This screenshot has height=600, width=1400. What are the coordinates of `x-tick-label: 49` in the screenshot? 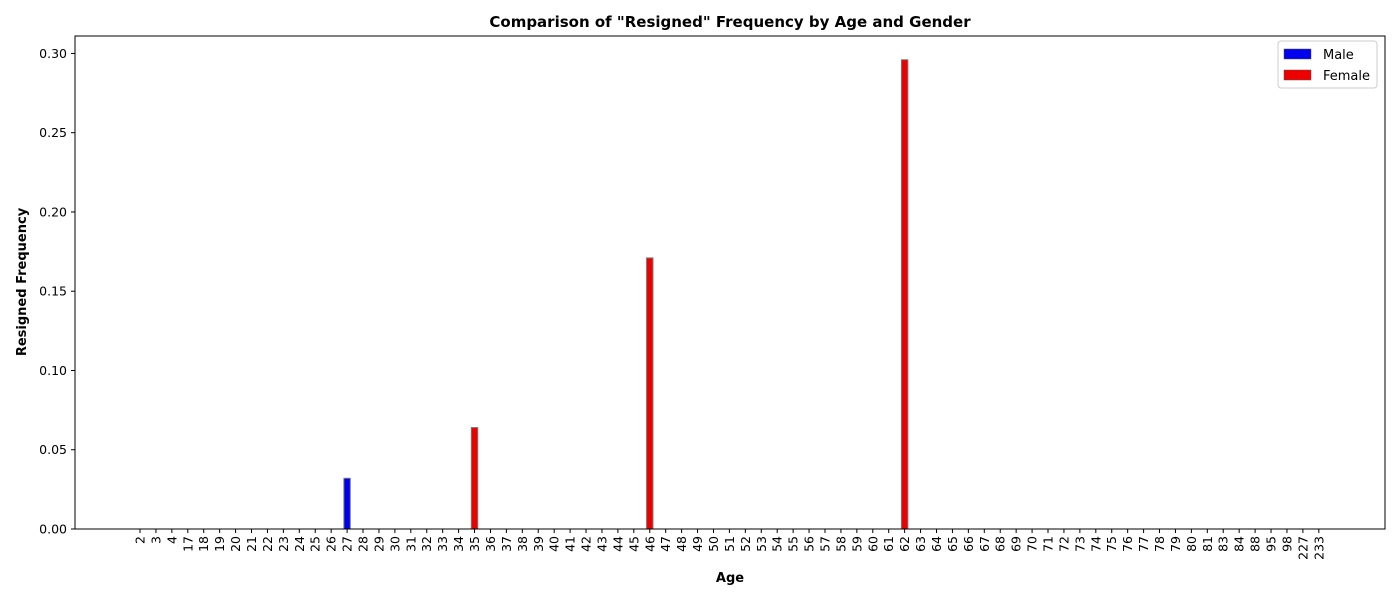 It's located at (697, 544).